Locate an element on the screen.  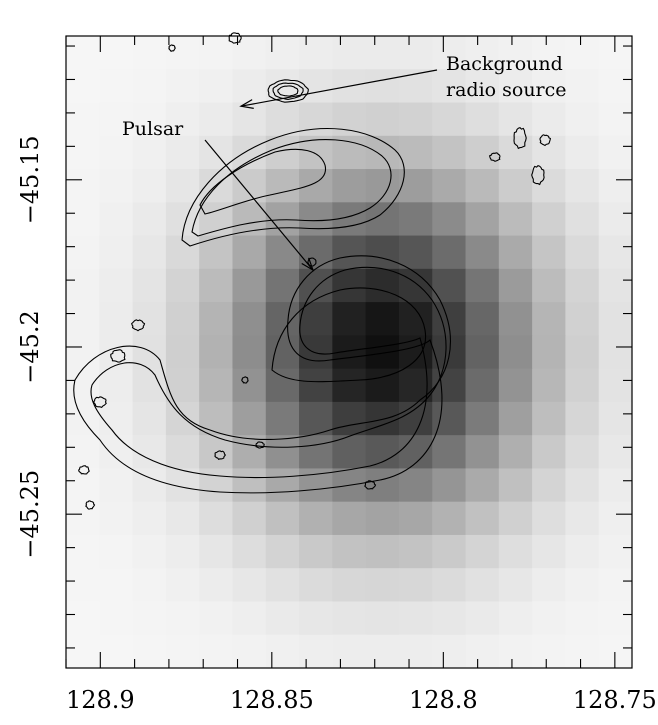
y-tick-label: −45.25 is located at coordinates (30, 514).